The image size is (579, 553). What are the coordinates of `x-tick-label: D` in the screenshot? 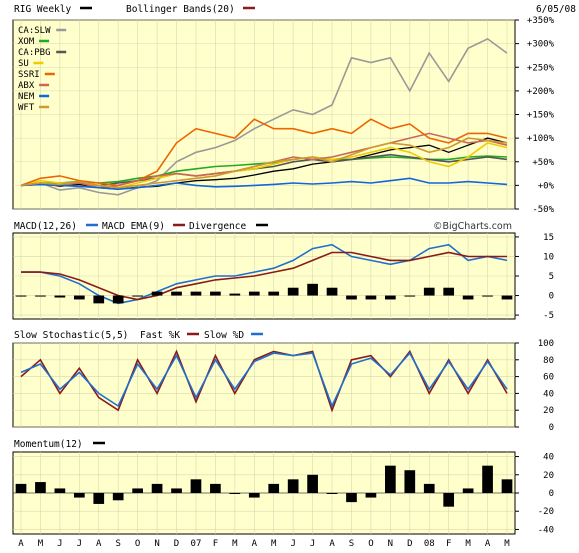 It's located at (409, 544).